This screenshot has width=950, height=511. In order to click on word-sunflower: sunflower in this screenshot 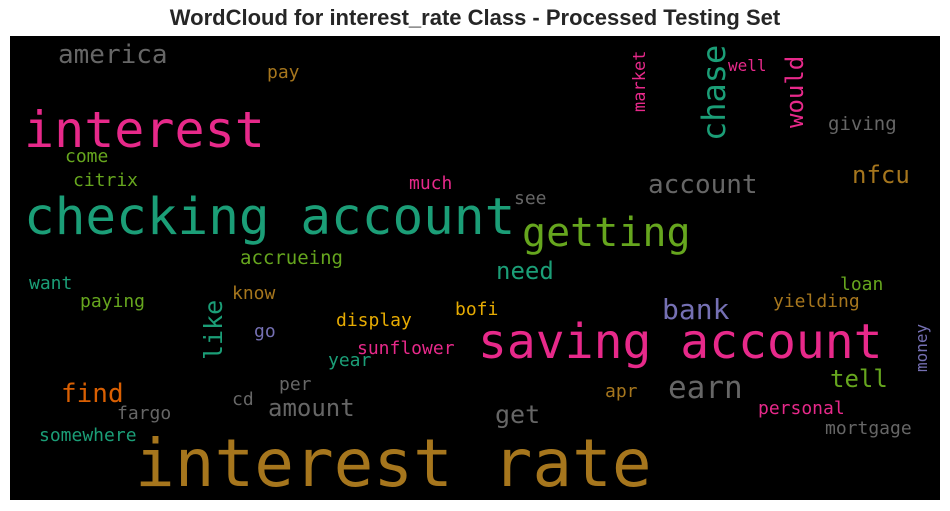, I will do `click(406, 348)`.